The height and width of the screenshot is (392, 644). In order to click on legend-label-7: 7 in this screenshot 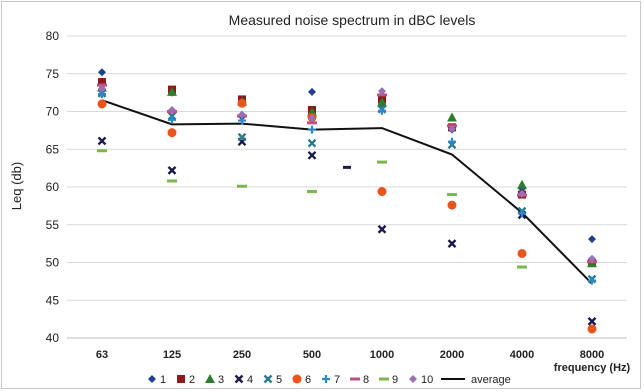, I will do `click(337, 380)`.